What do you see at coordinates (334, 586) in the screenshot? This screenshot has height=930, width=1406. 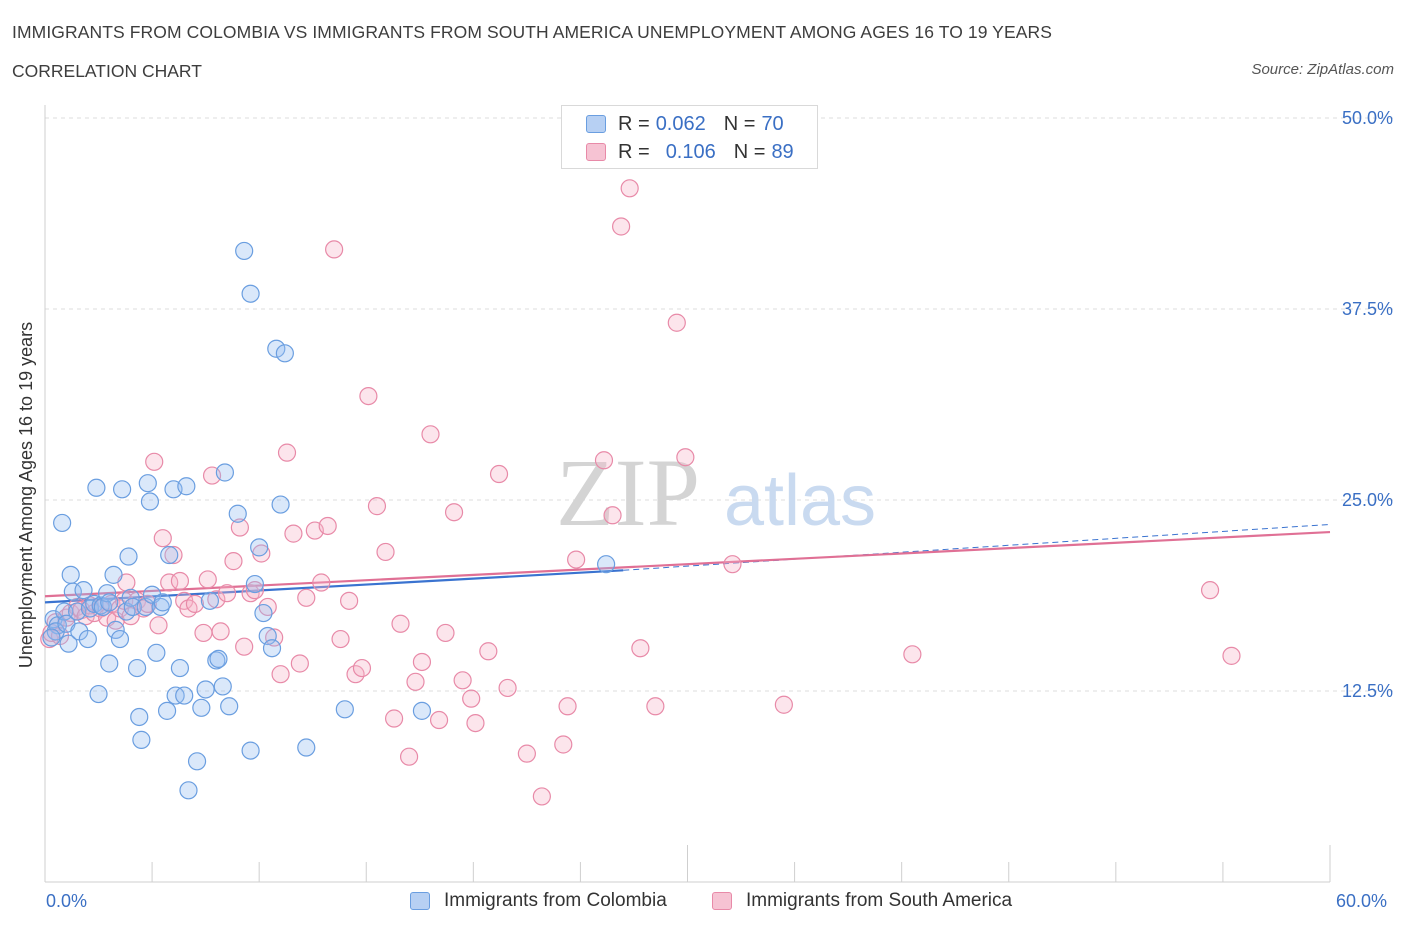 I see `trend-line-colombia` at bounding box center [334, 586].